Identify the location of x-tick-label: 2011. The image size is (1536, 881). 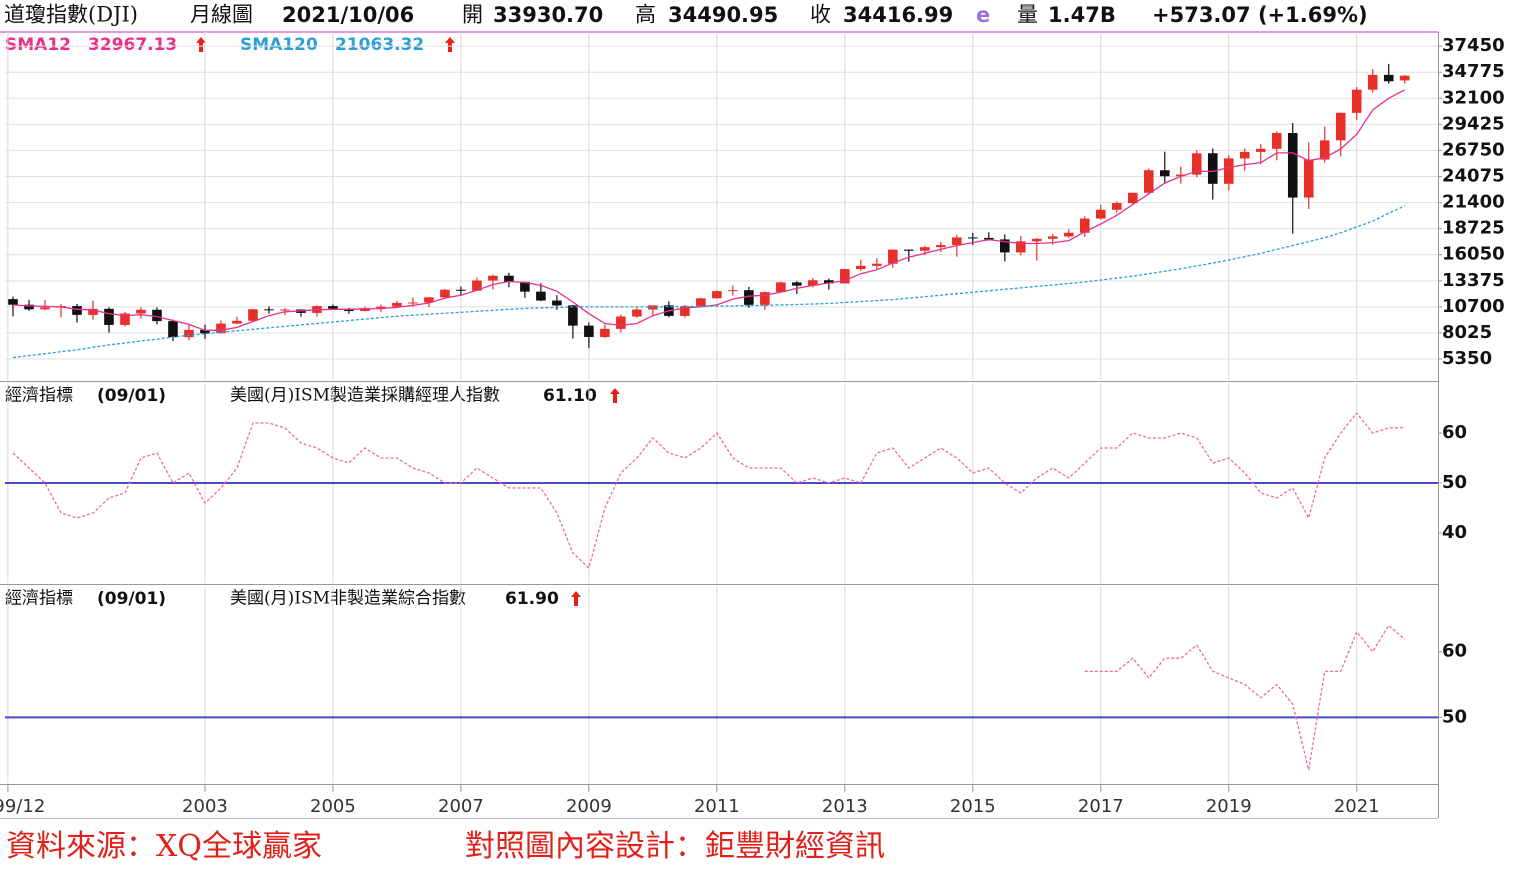
(717, 806).